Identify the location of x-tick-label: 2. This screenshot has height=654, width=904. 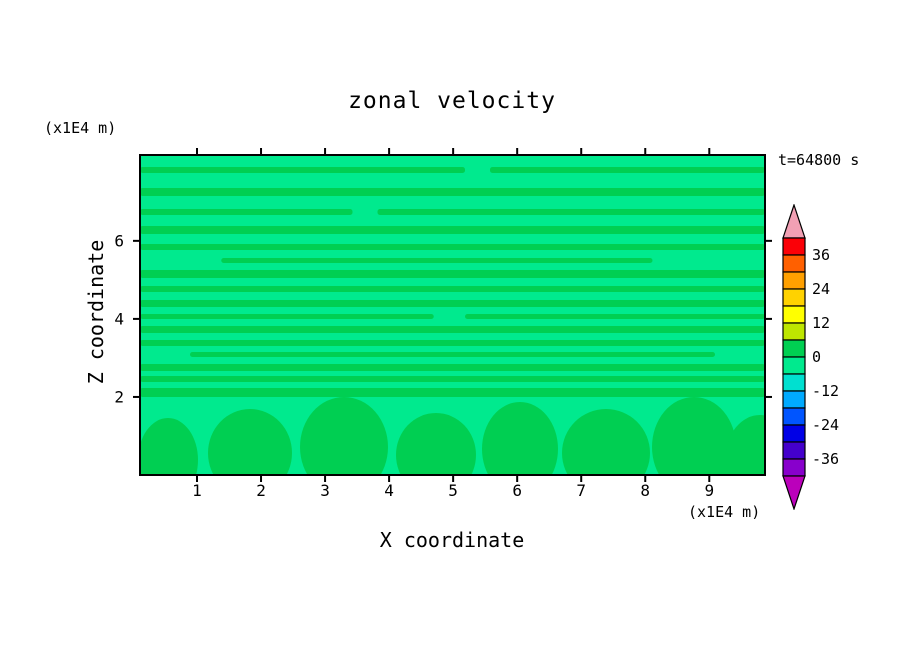
(261, 490).